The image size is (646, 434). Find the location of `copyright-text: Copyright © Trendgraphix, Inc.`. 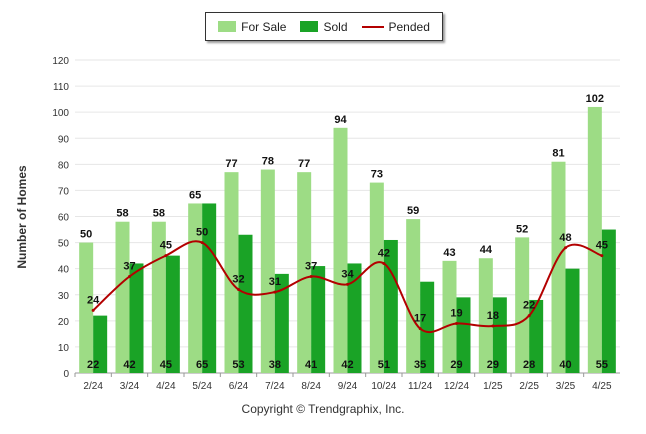

copyright-text: Copyright © Trendgraphix, Inc. is located at coordinates (323, 409).